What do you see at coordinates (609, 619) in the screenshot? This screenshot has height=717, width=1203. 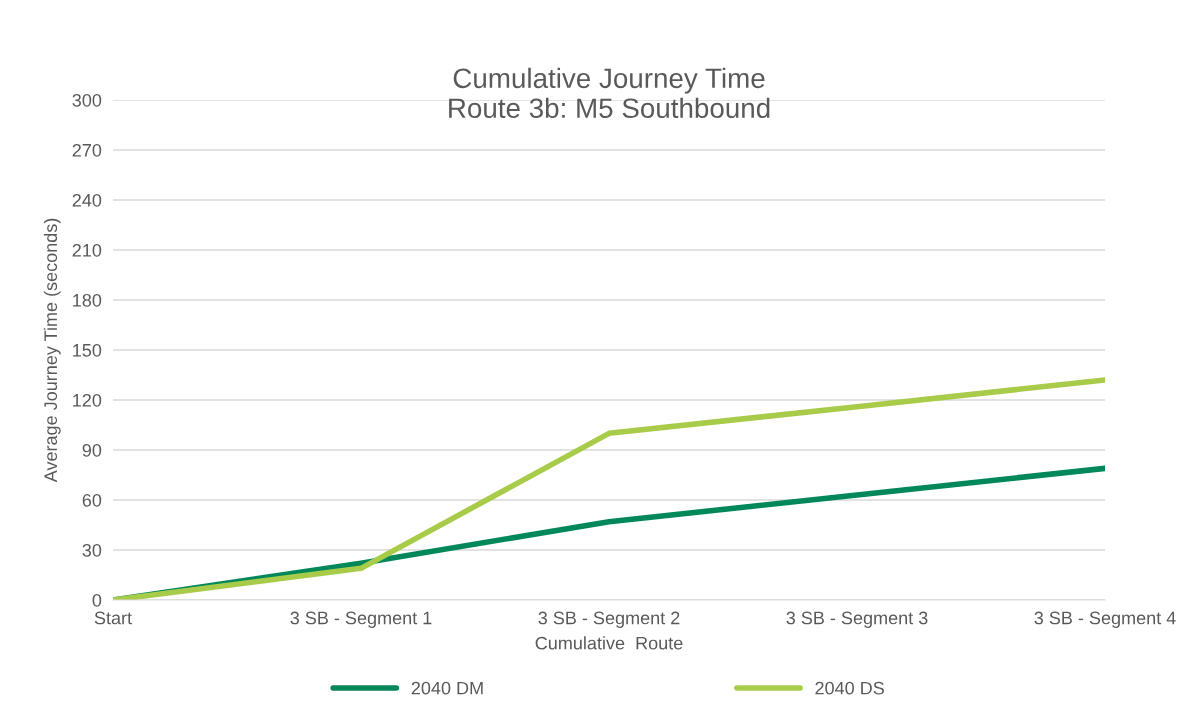 I see `x-tick-label: 3 SB - Segment 2` at bounding box center [609, 619].